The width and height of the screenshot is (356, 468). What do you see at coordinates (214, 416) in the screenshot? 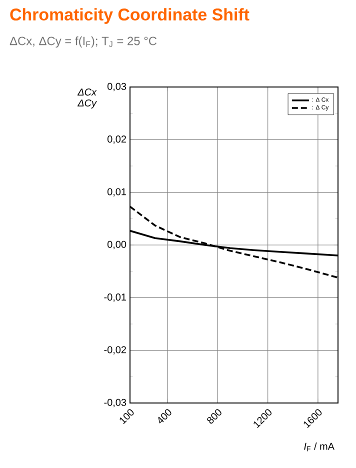
I see `x-tick-label: 800` at bounding box center [214, 416].